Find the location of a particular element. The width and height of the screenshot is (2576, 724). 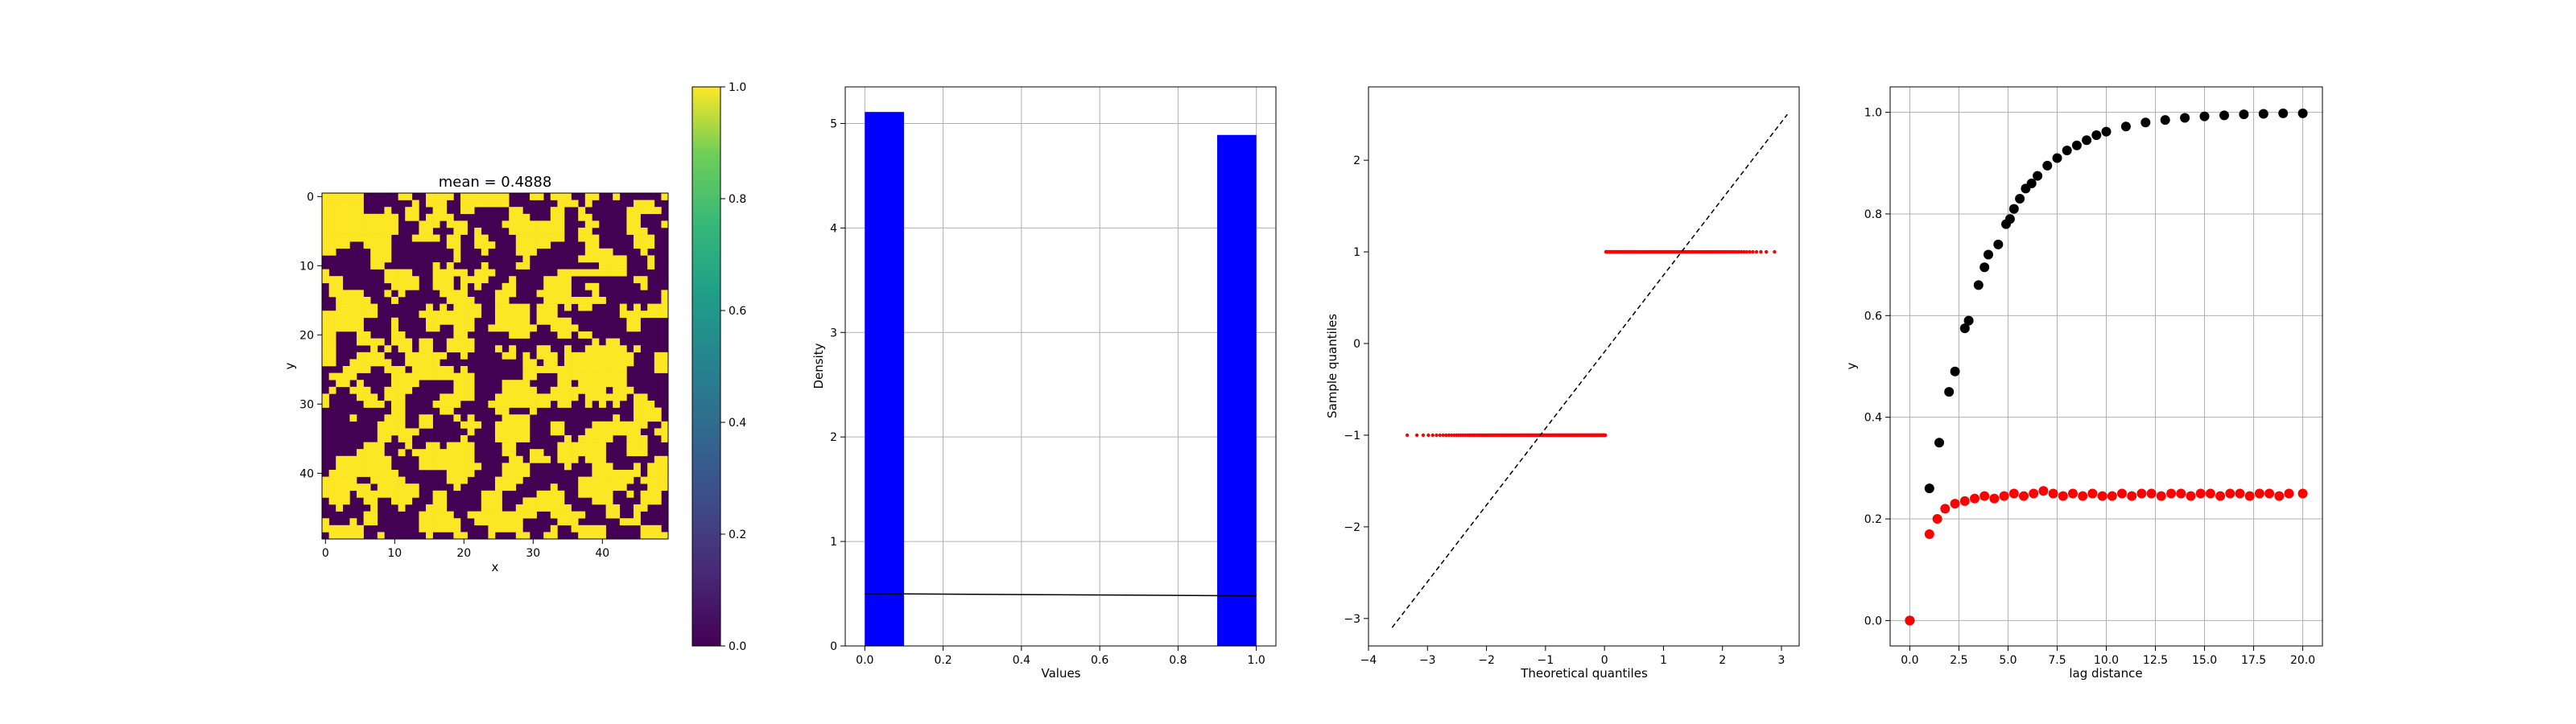

qq-x-tick-label: −2 is located at coordinates (1486, 660).